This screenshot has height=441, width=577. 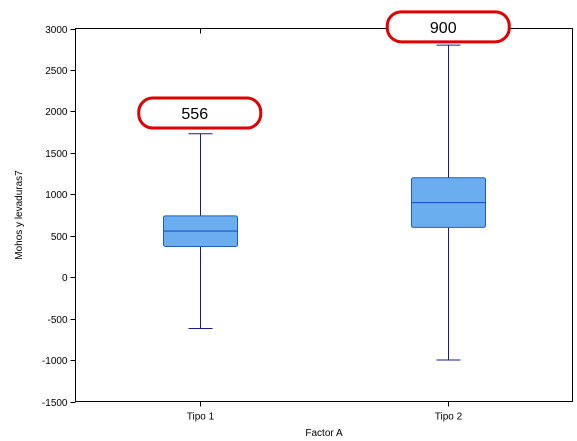 I want to click on callout-label: 556, so click(x=194, y=114).